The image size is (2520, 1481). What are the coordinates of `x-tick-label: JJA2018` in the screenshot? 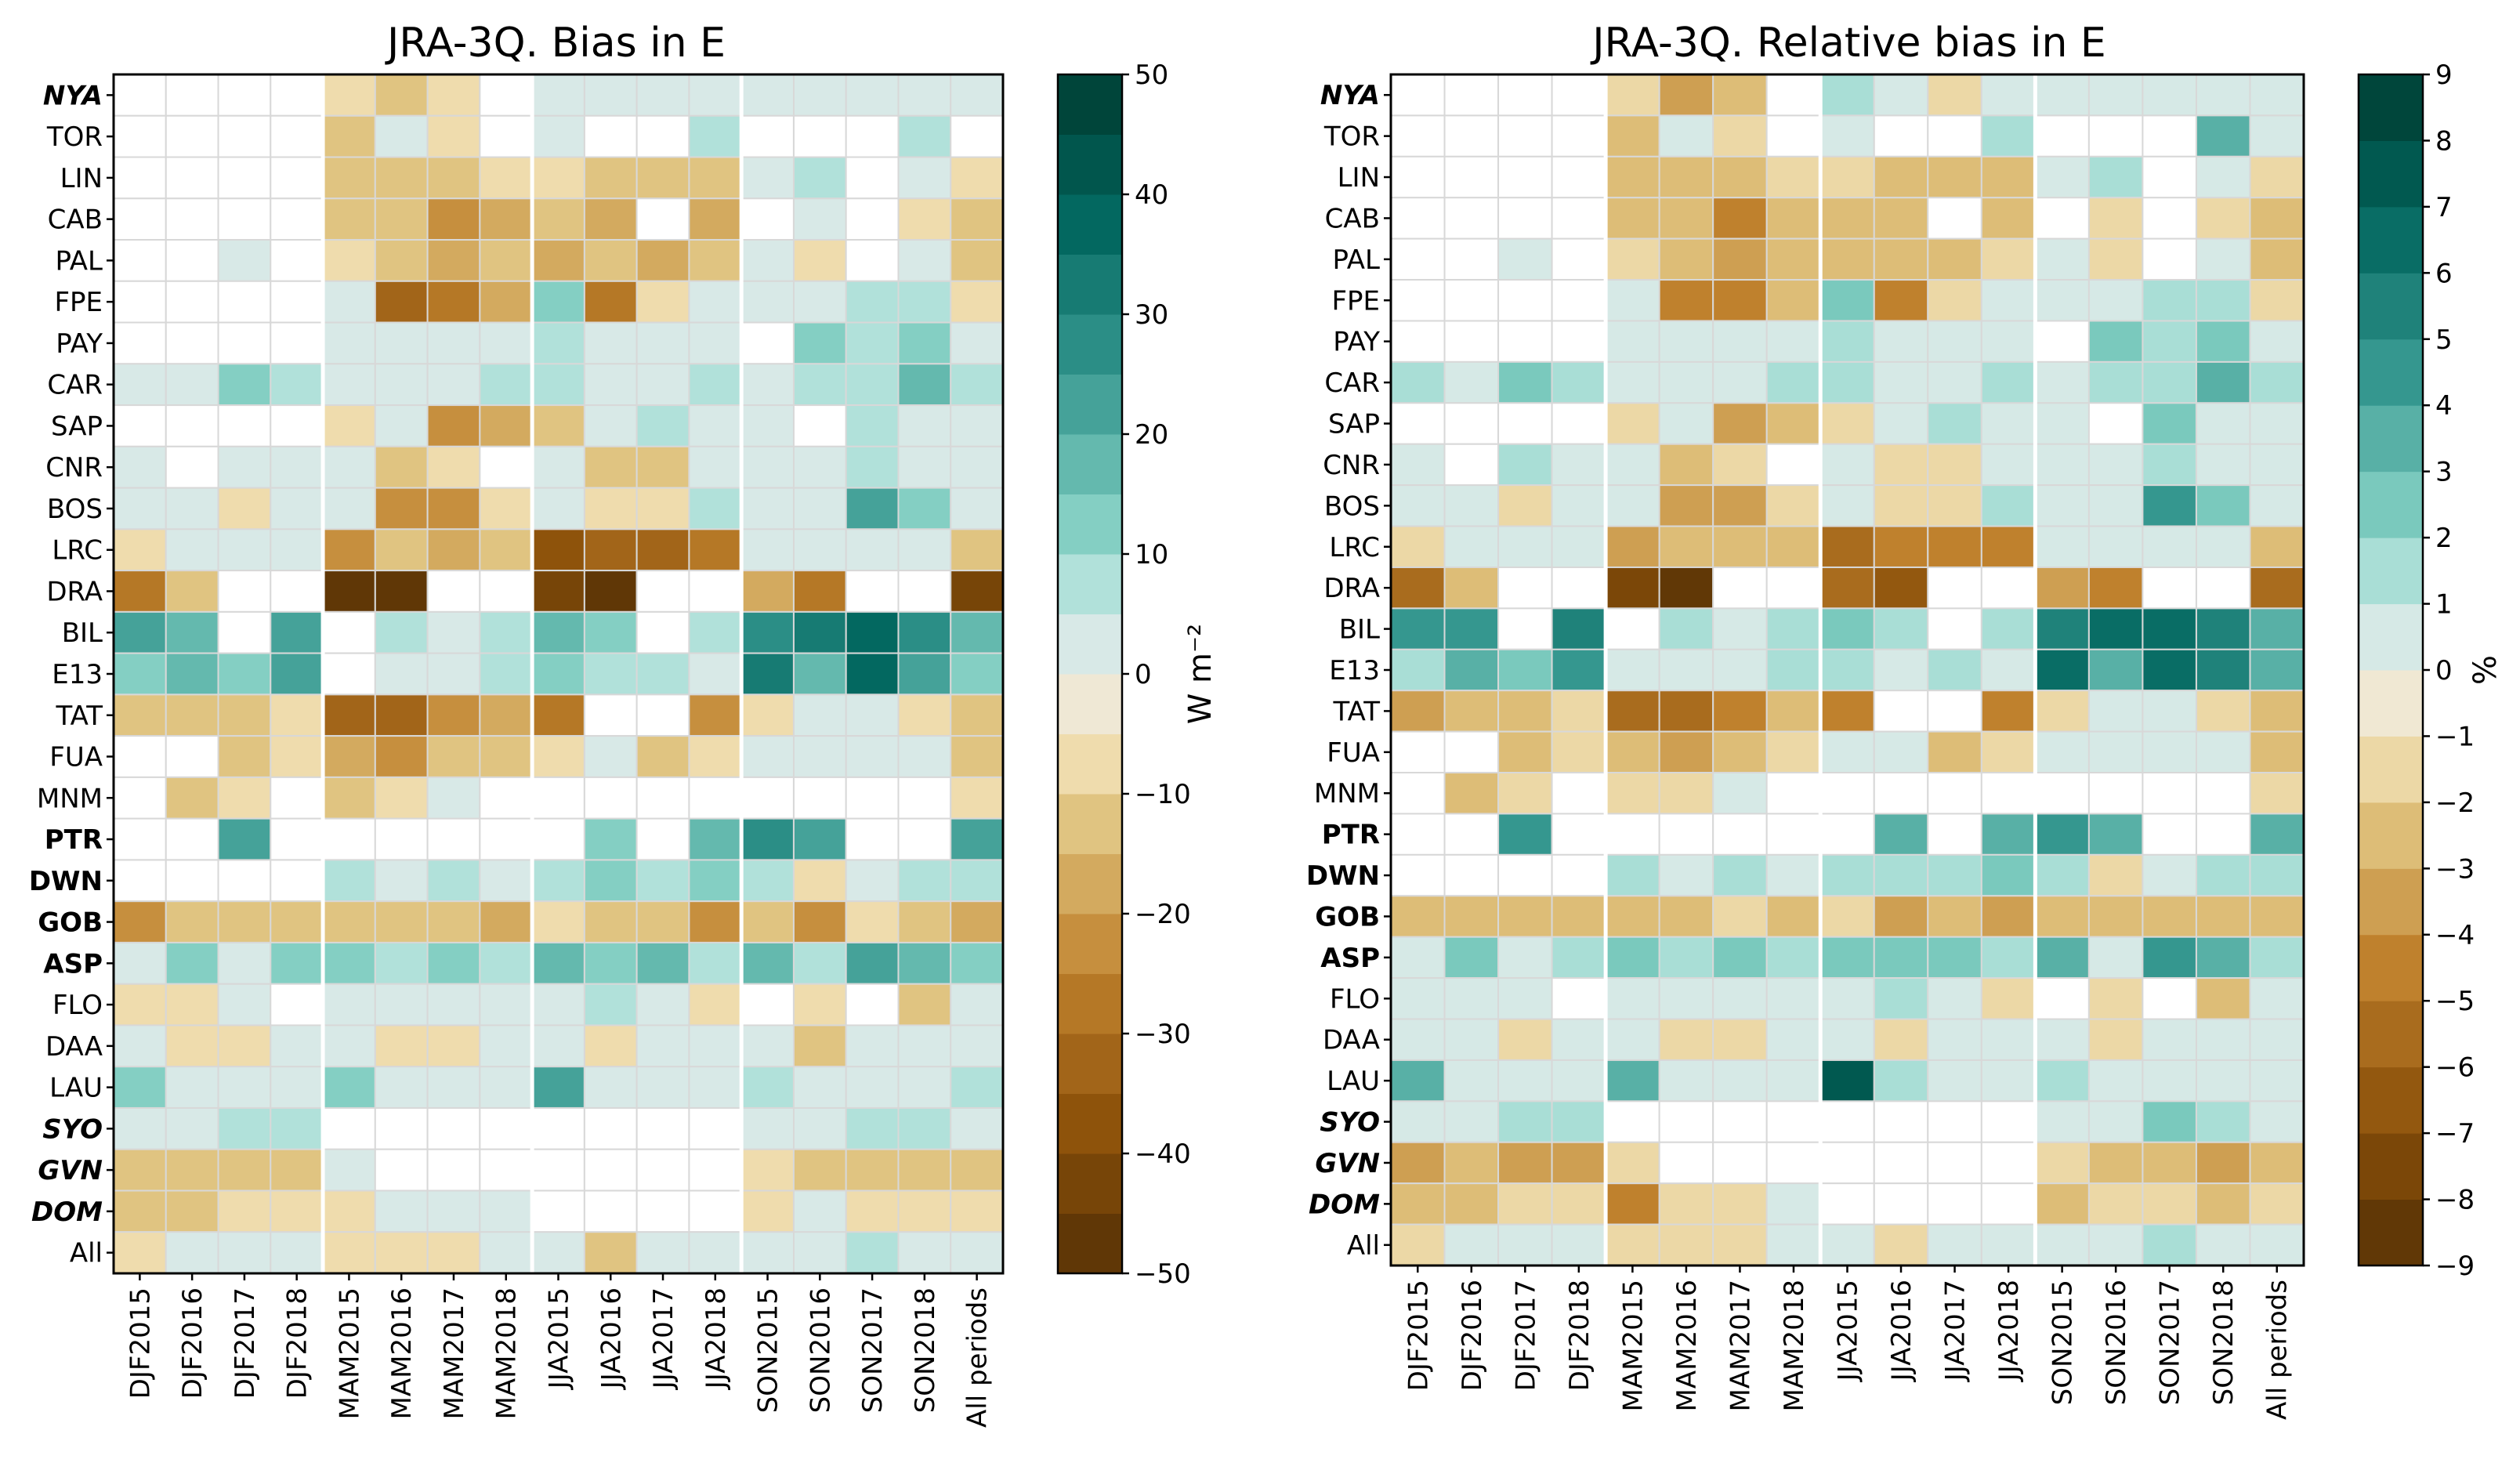 It's located at (716, 1339).